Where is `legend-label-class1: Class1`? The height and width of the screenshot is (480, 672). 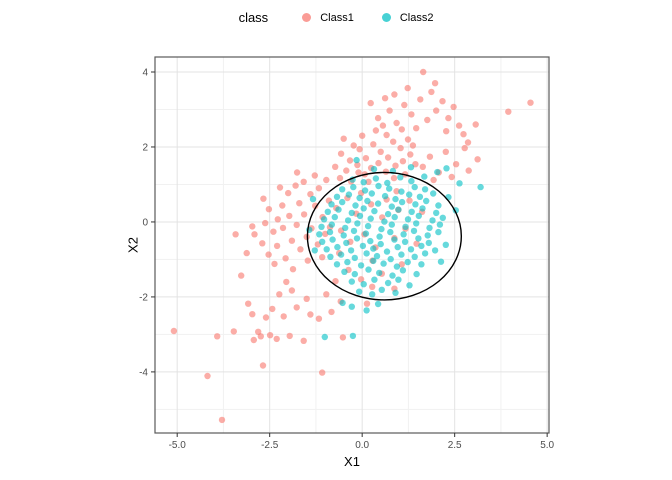
legend-label-class1: Class1 is located at coordinates (337, 17).